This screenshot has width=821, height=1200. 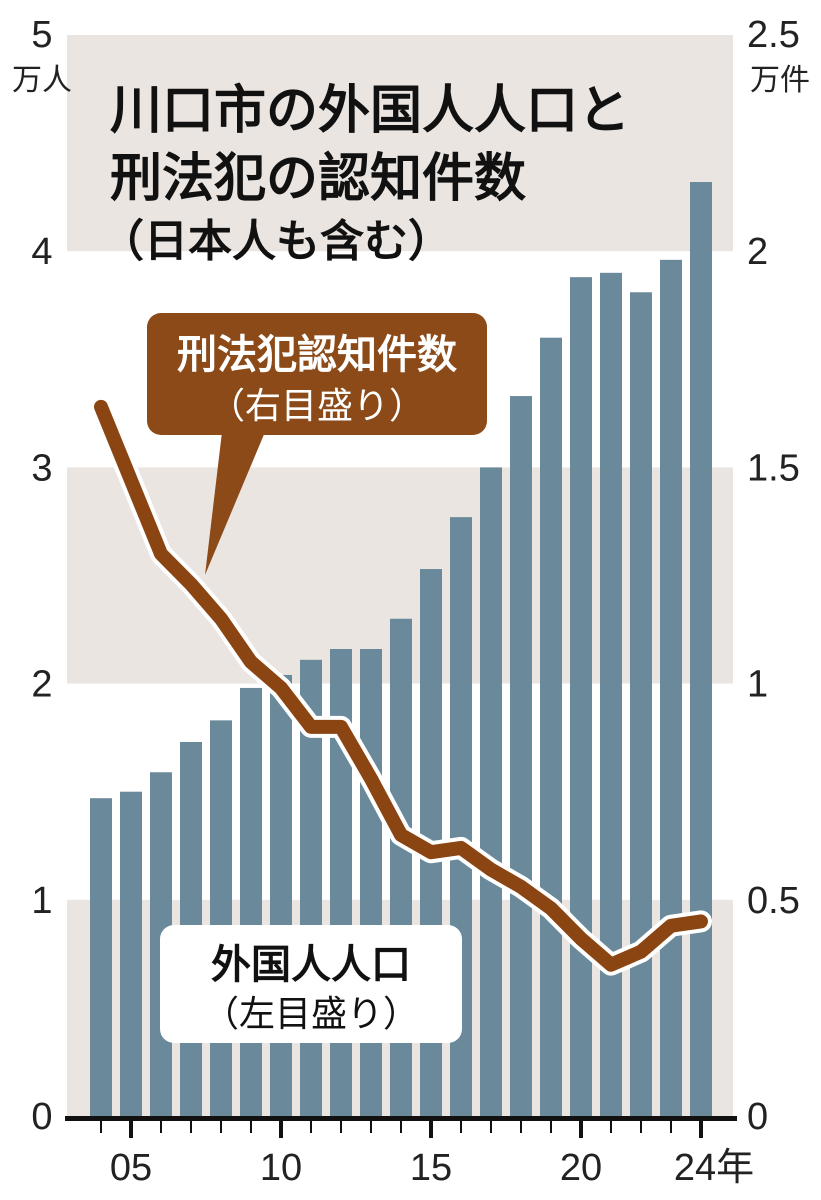 What do you see at coordinates (41, 901) in the screenshot?
I see `left-tick-label: 1` at bounding box center [41, 901].